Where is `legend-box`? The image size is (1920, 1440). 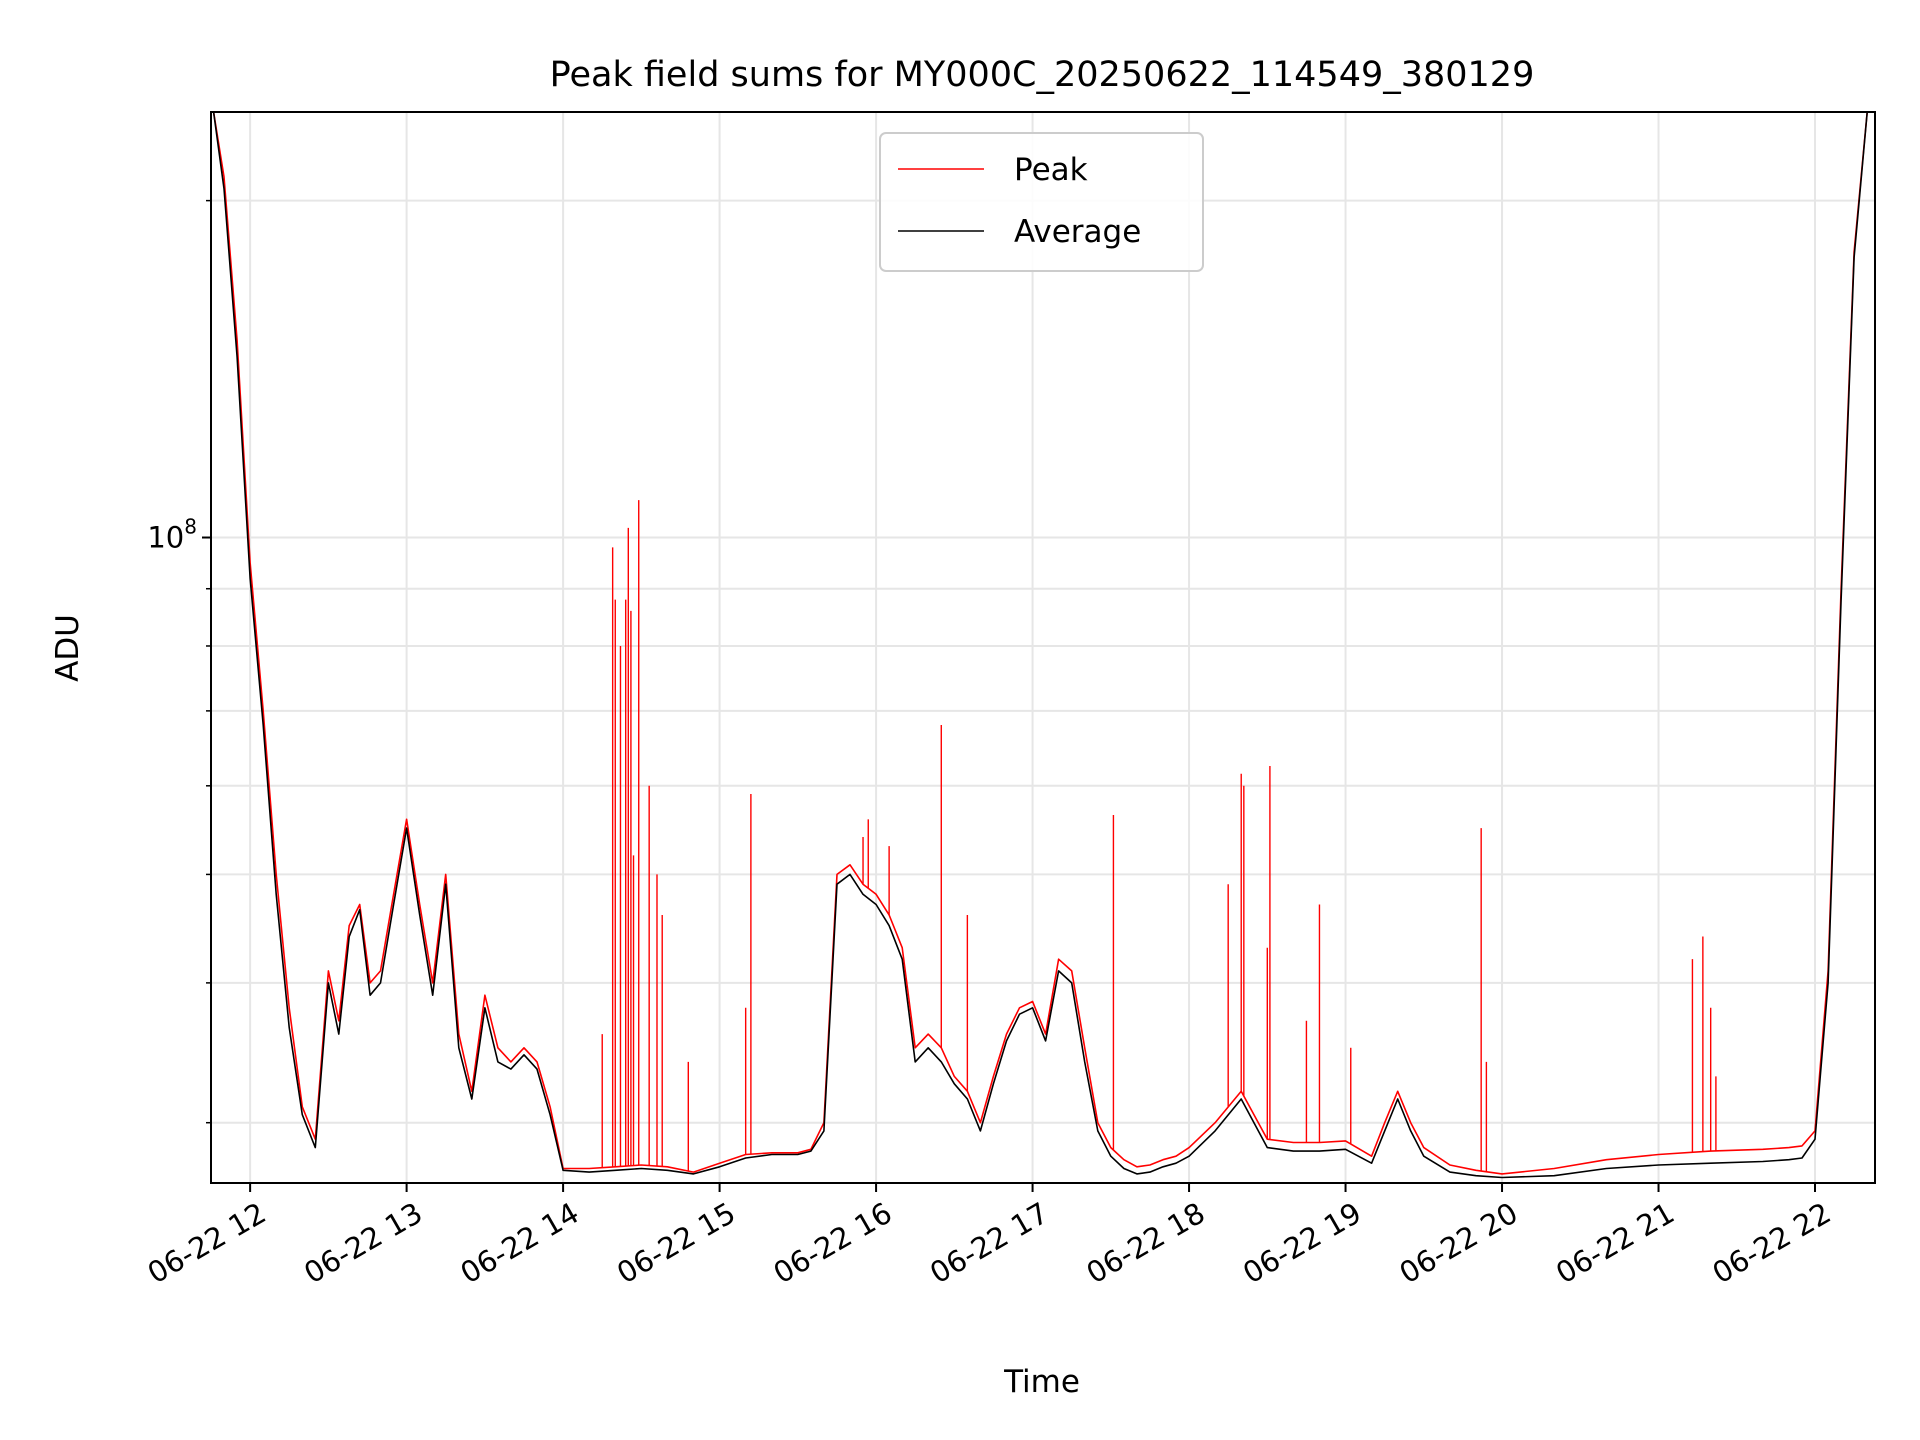 legend-box is located at coordinates (1041, 202).